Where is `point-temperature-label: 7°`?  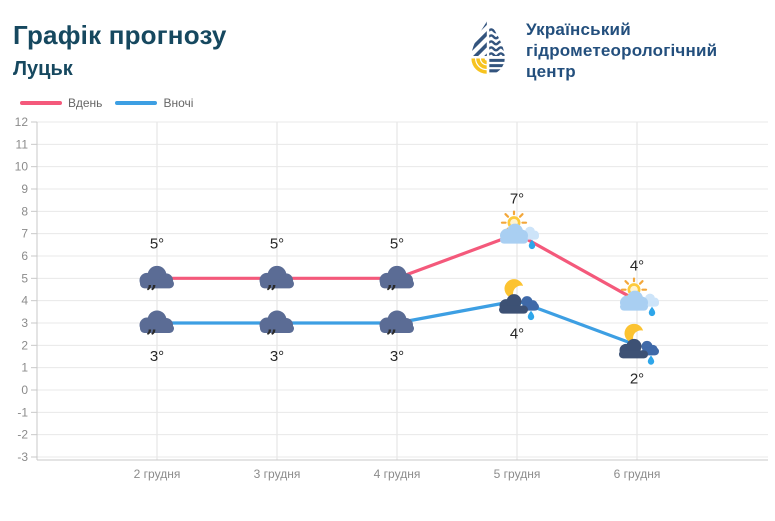 point-temperature-label: 7° is located at coordinates (517, 199).